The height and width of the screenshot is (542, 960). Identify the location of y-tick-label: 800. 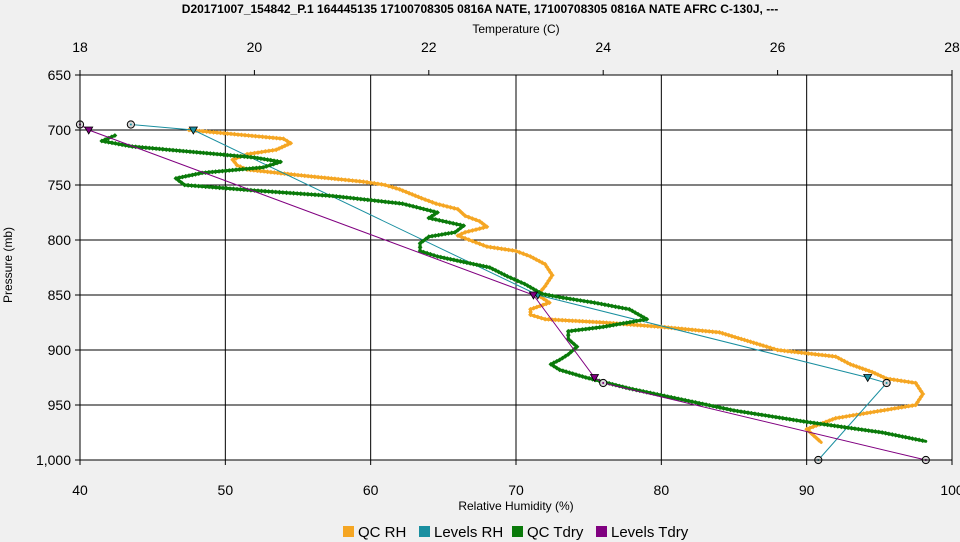
(60, 240).